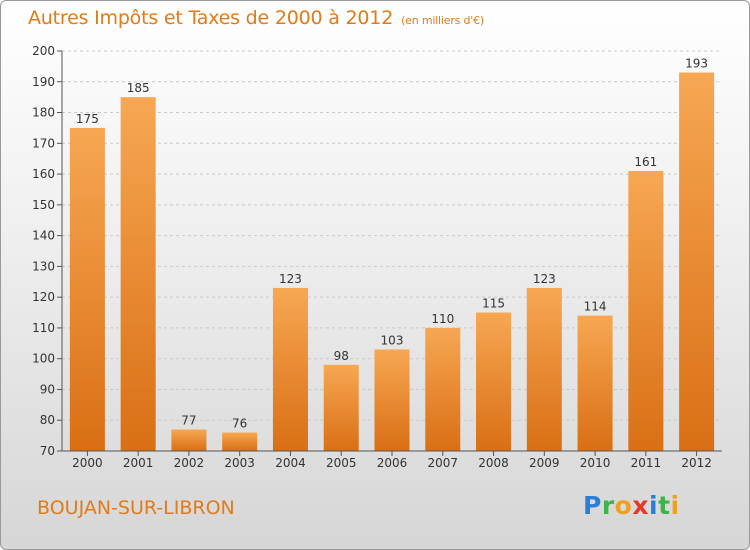 This screenshot has width=750, height=550. Describe the element at coordinates (592, 505) in the screenshot. I see `logo-letter: P` at that location.